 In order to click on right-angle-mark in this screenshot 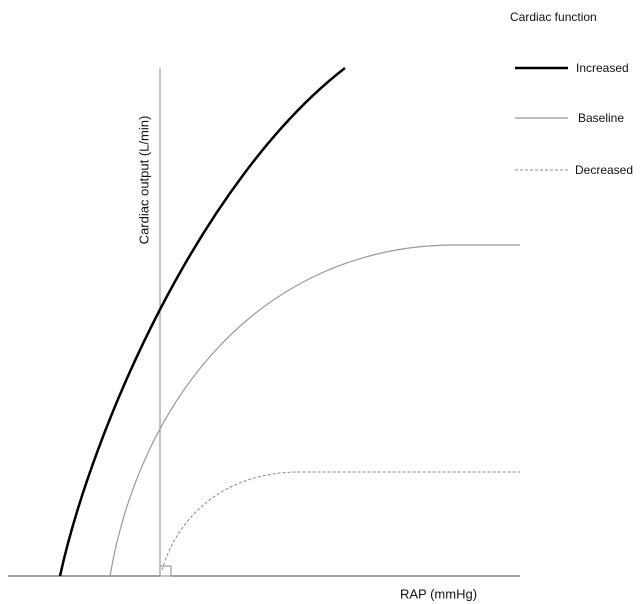, I will do `click(165, 571)`.